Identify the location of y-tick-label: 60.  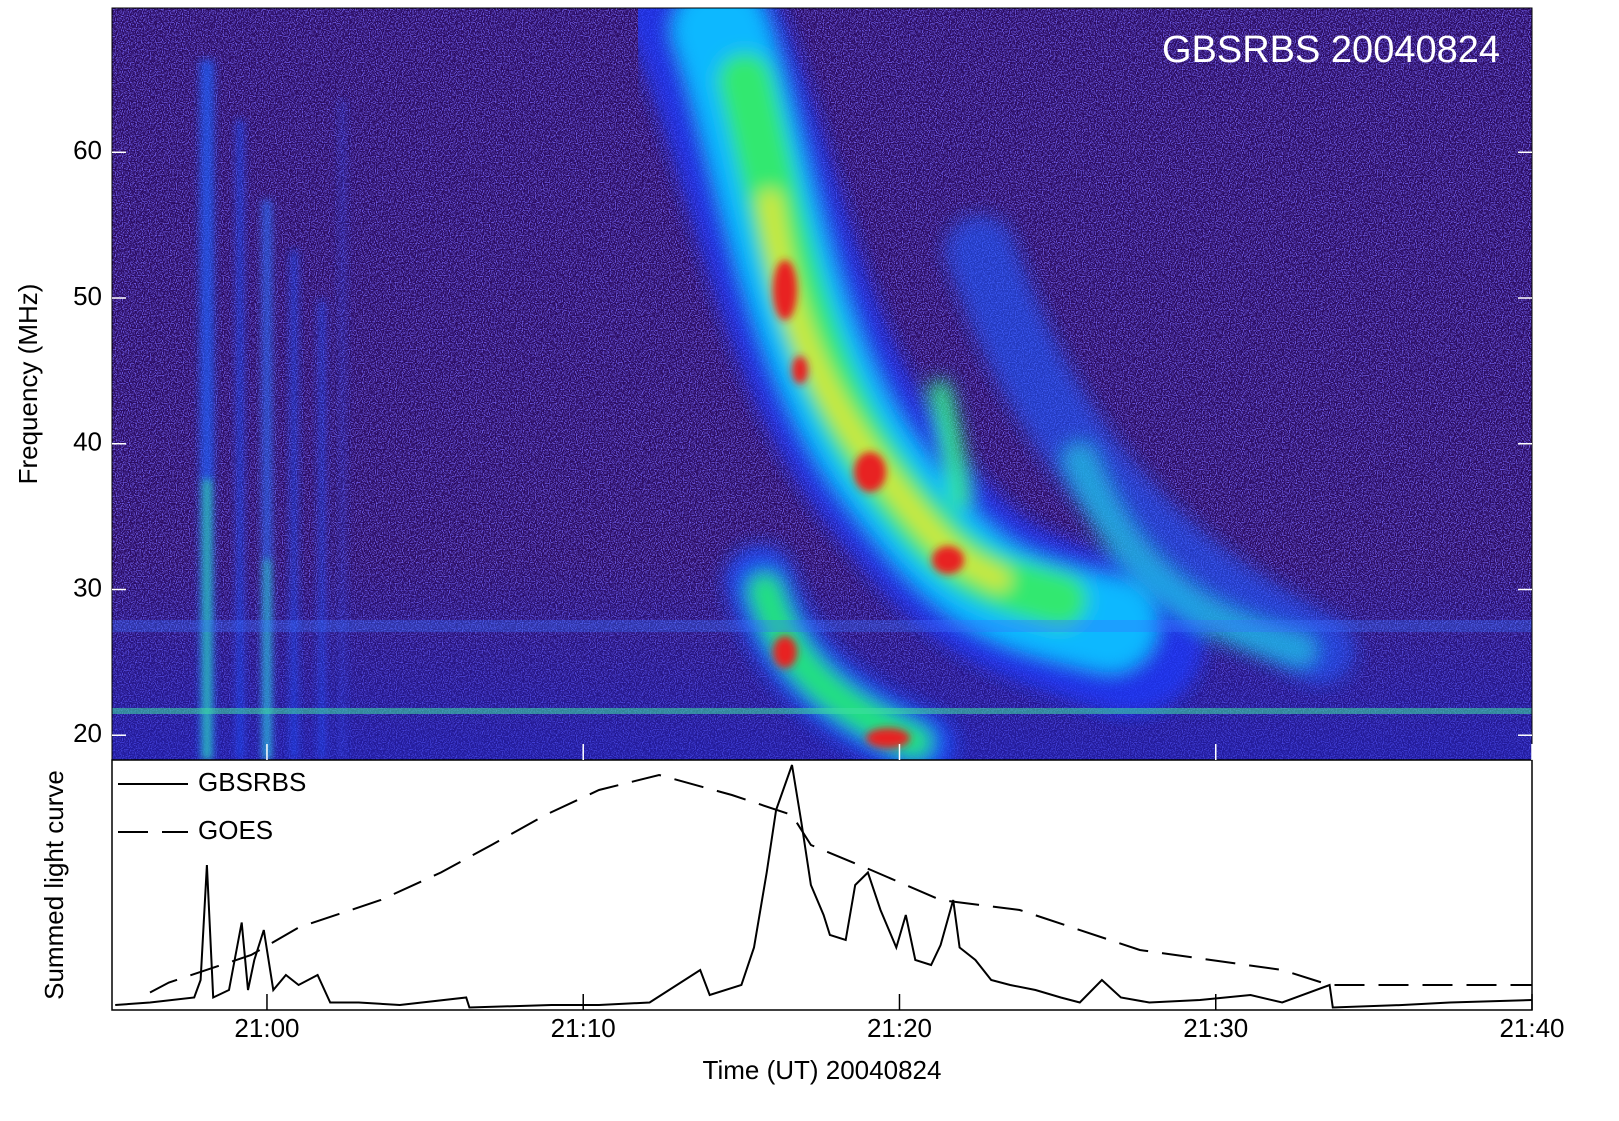
(87, 150).